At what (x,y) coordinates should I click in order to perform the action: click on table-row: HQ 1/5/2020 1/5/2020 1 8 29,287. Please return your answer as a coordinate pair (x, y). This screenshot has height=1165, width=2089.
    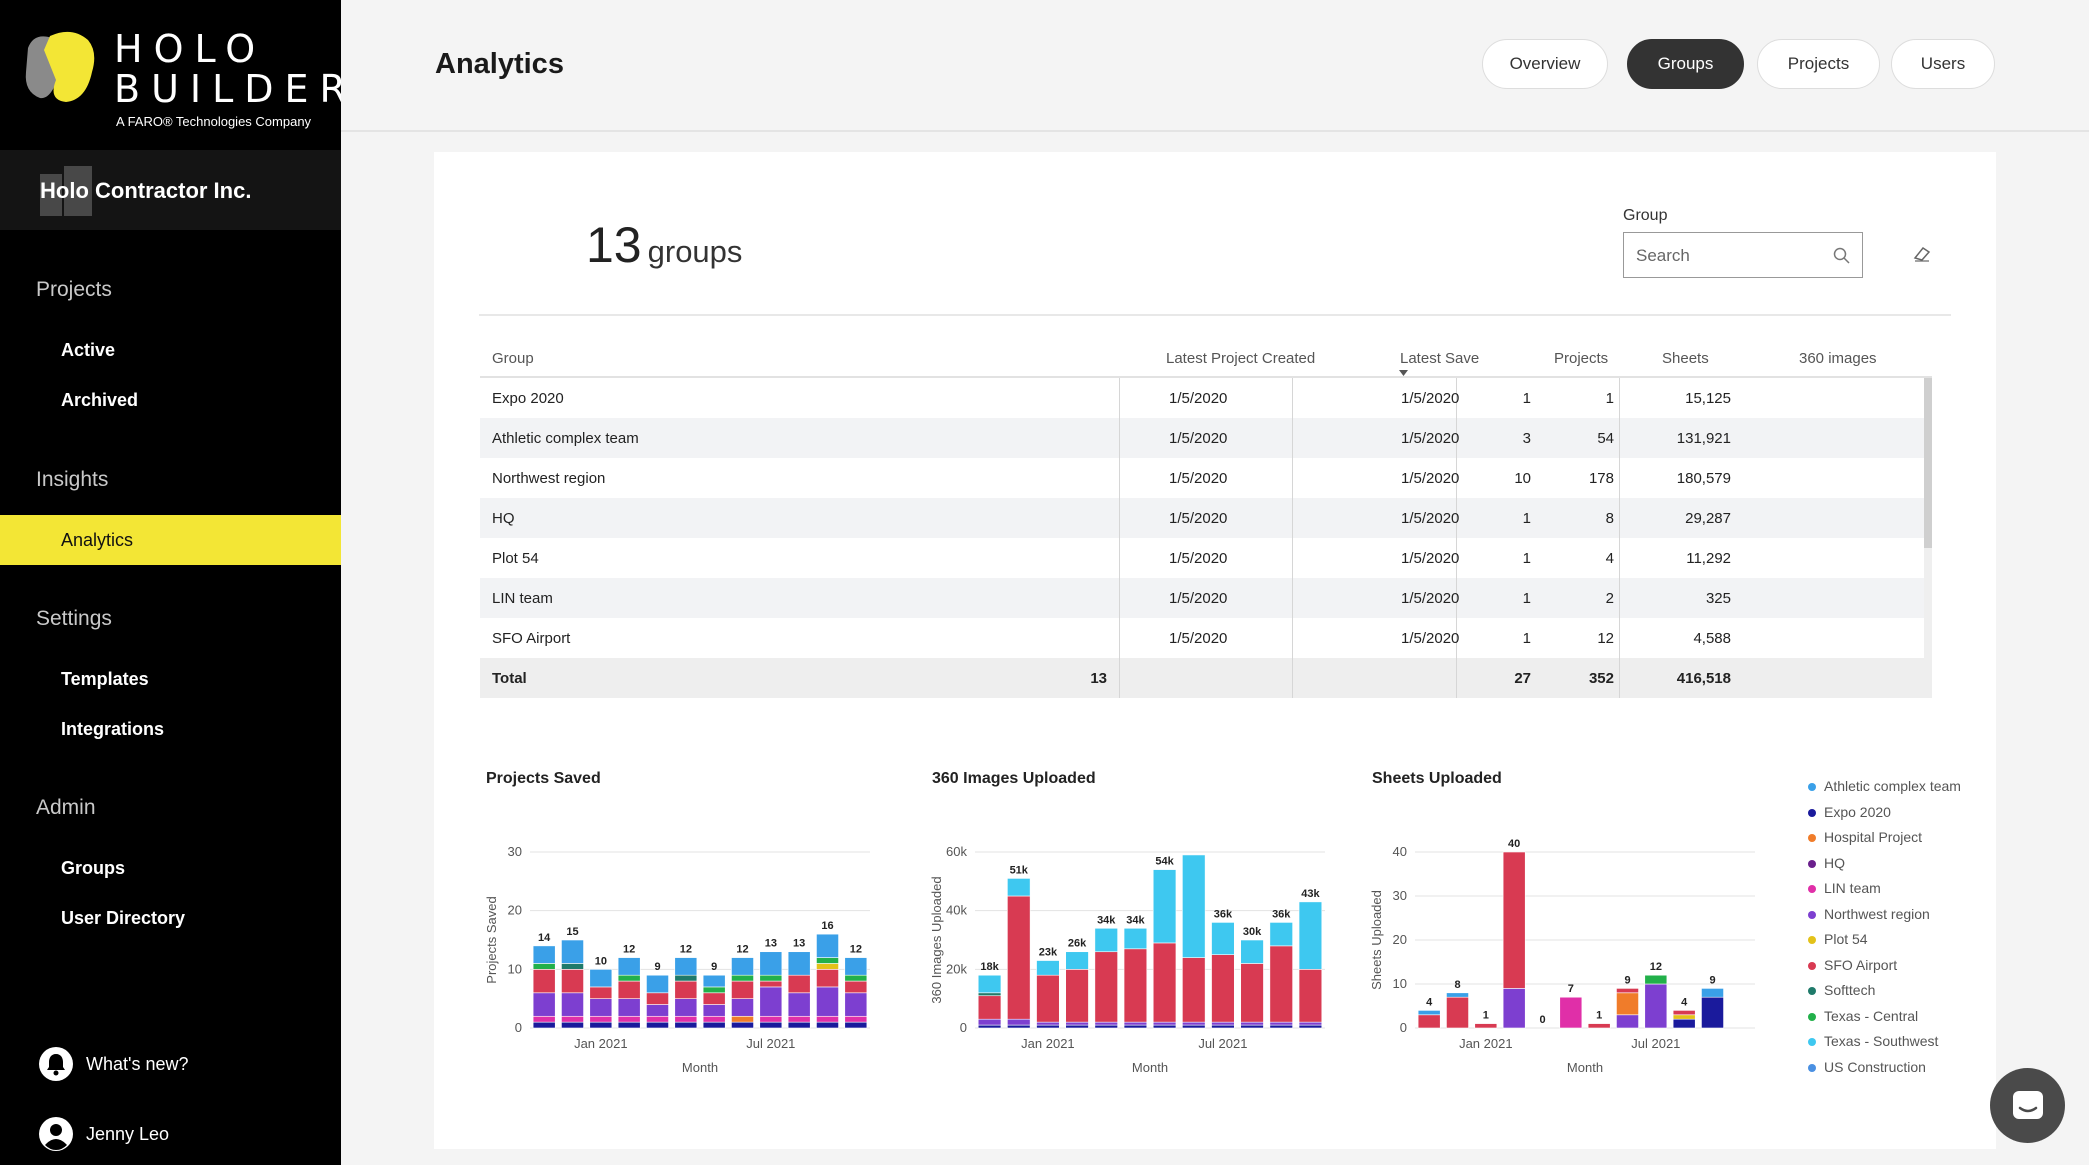
    Looking at the image, I should click on (1206, 518).